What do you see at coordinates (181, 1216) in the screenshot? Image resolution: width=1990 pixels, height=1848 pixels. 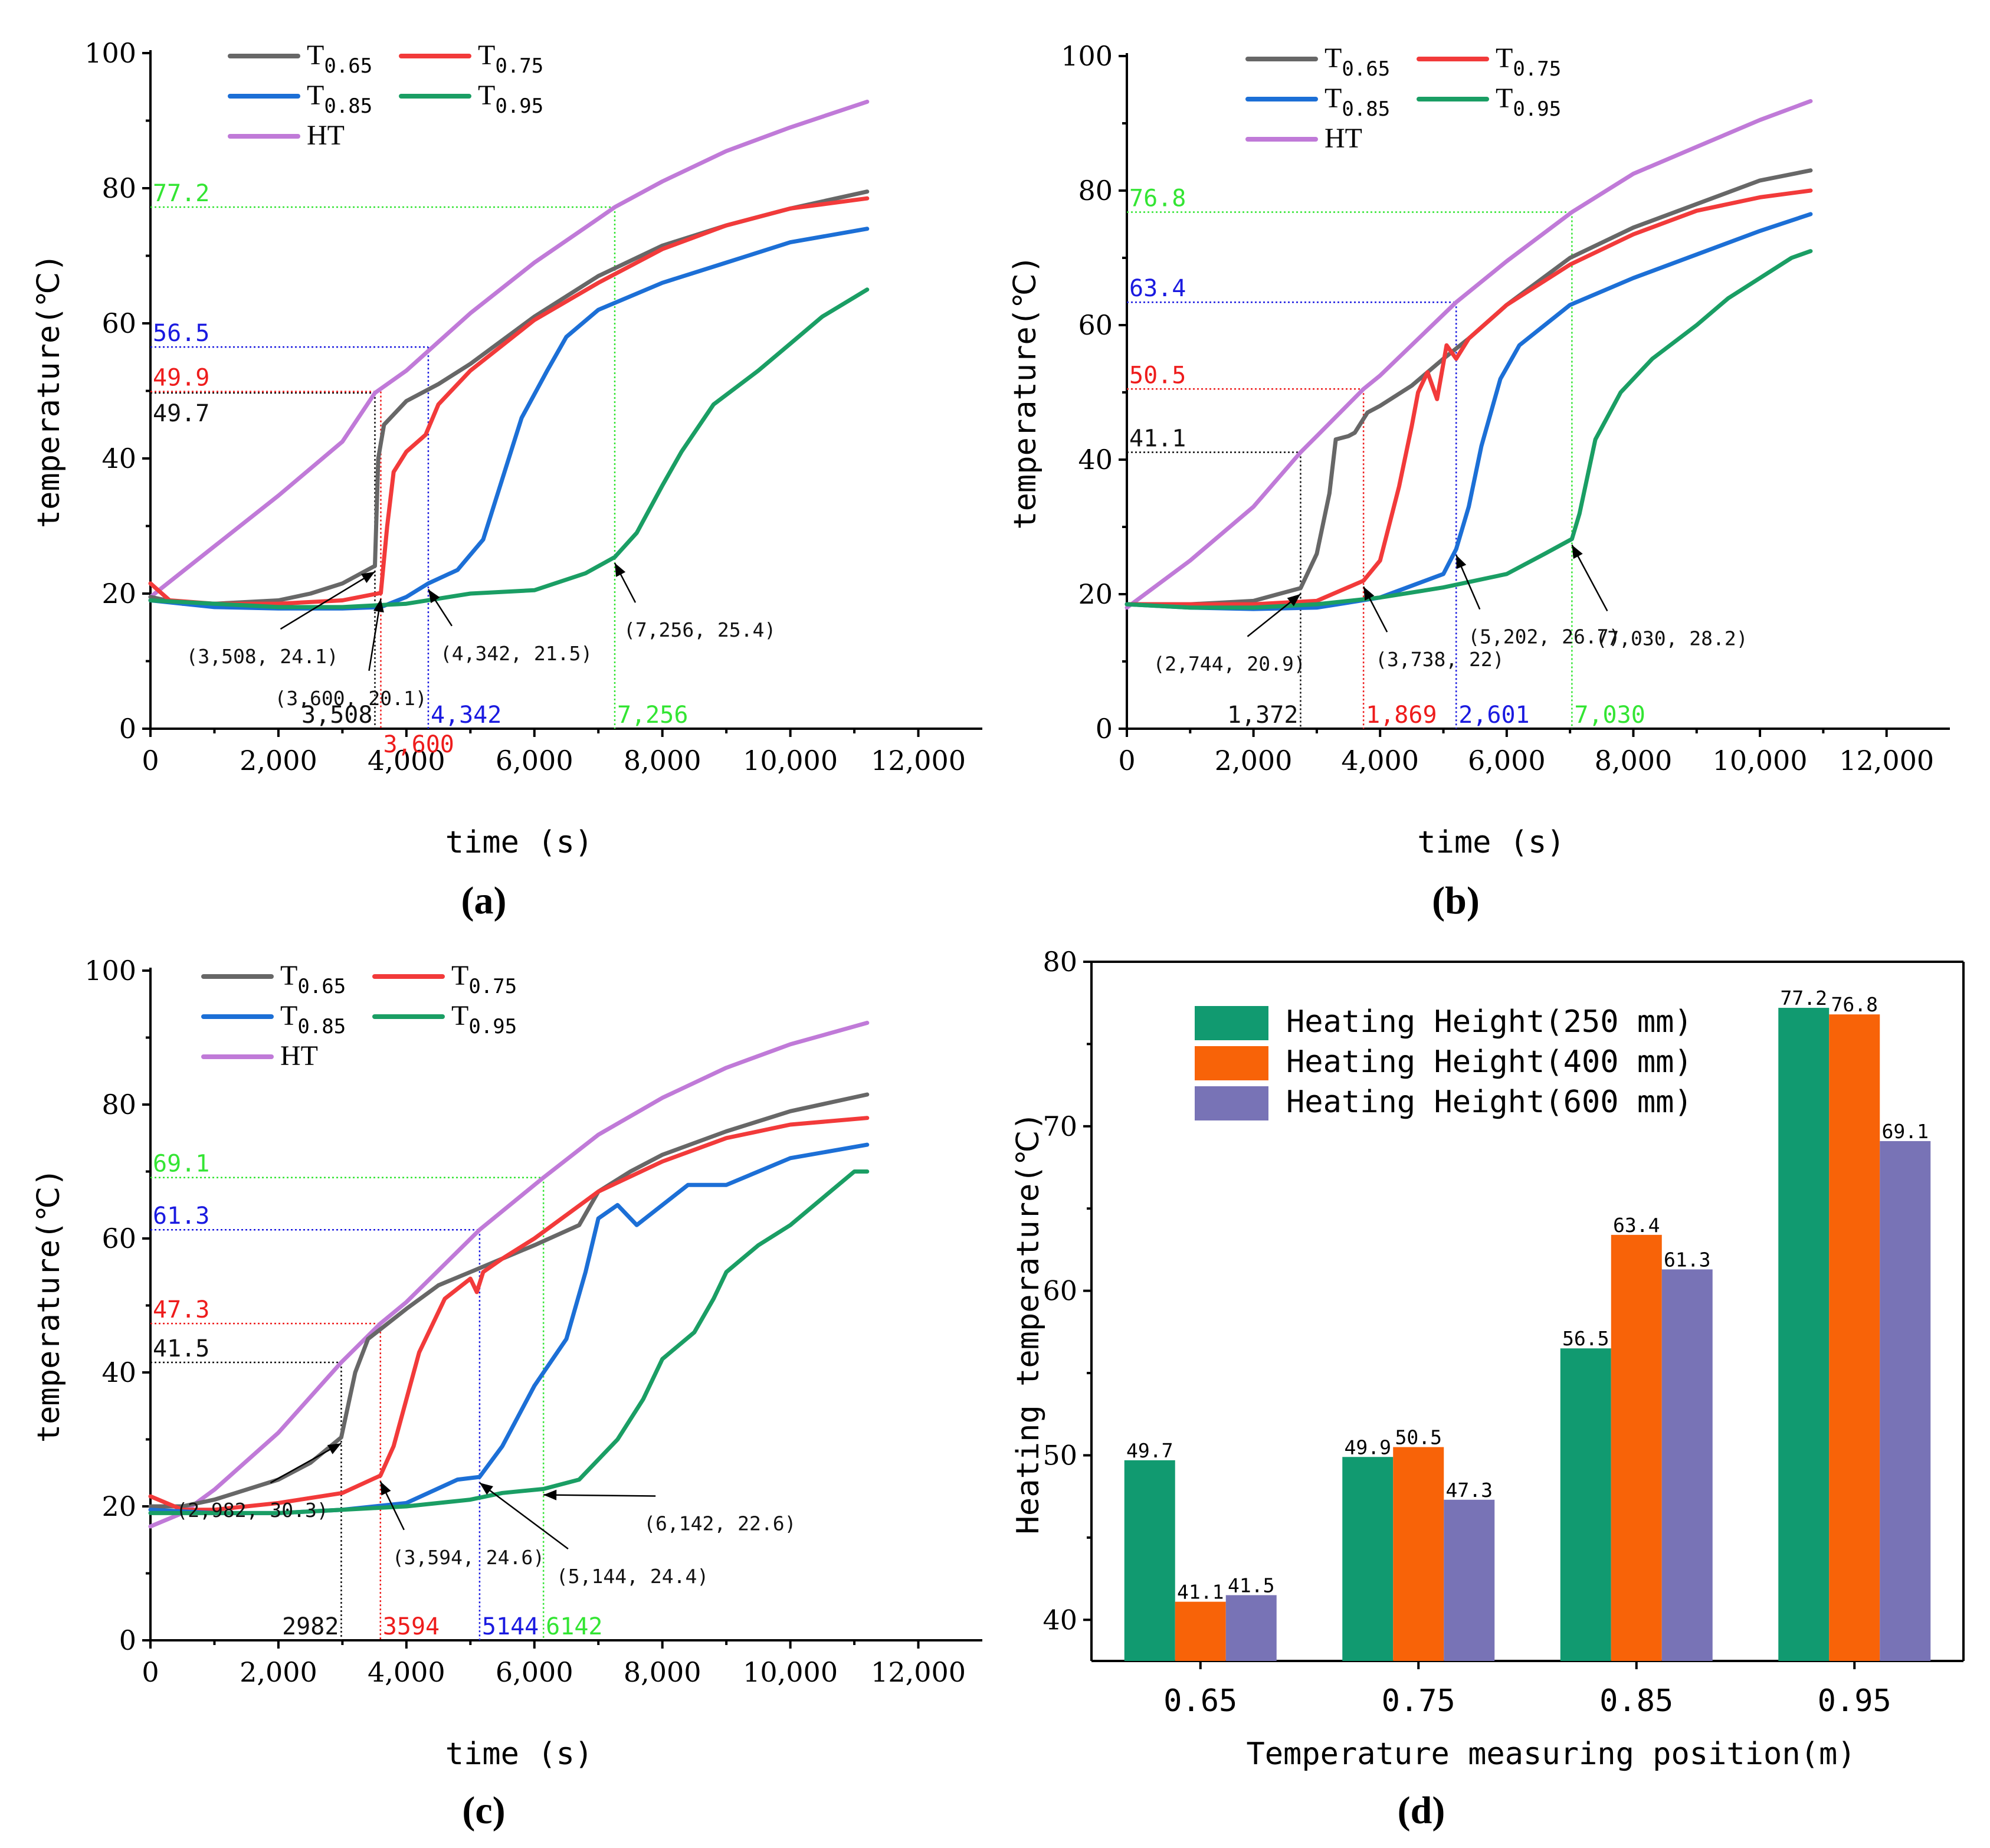 I see `reference-y-value: 61.3` at bounding box center [181, 1216].